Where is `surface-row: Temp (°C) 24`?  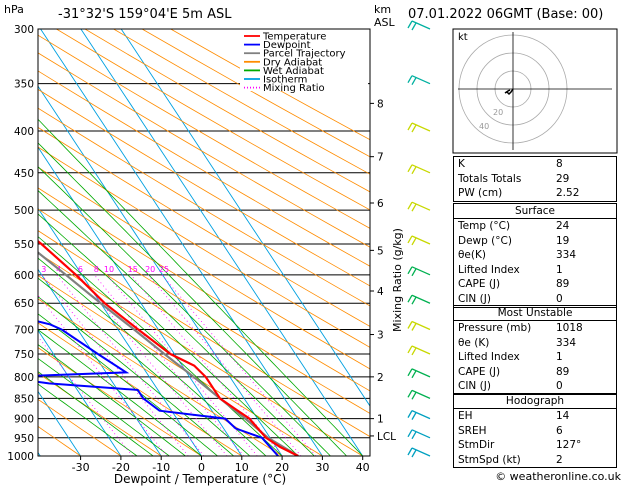 surface-row: Temp (°C) 24 is located at coordinates (535, 226).